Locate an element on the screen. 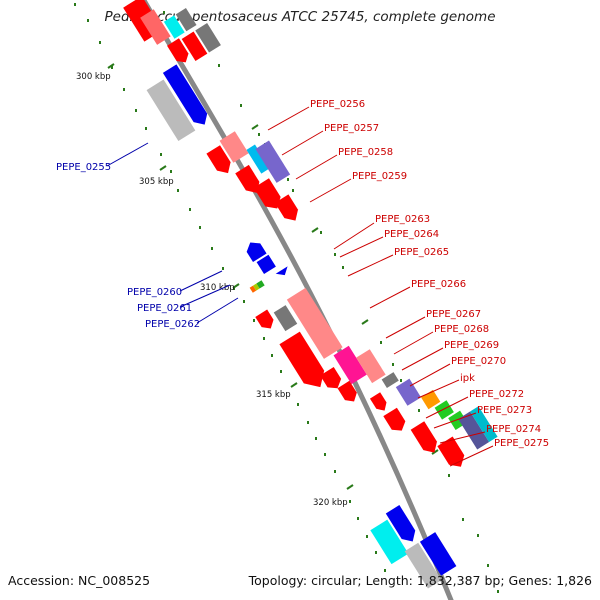 The width and height of the screenshot is (600, 600). gene-label-forward: PEPE_0273 is located at coordinates (504, 410).